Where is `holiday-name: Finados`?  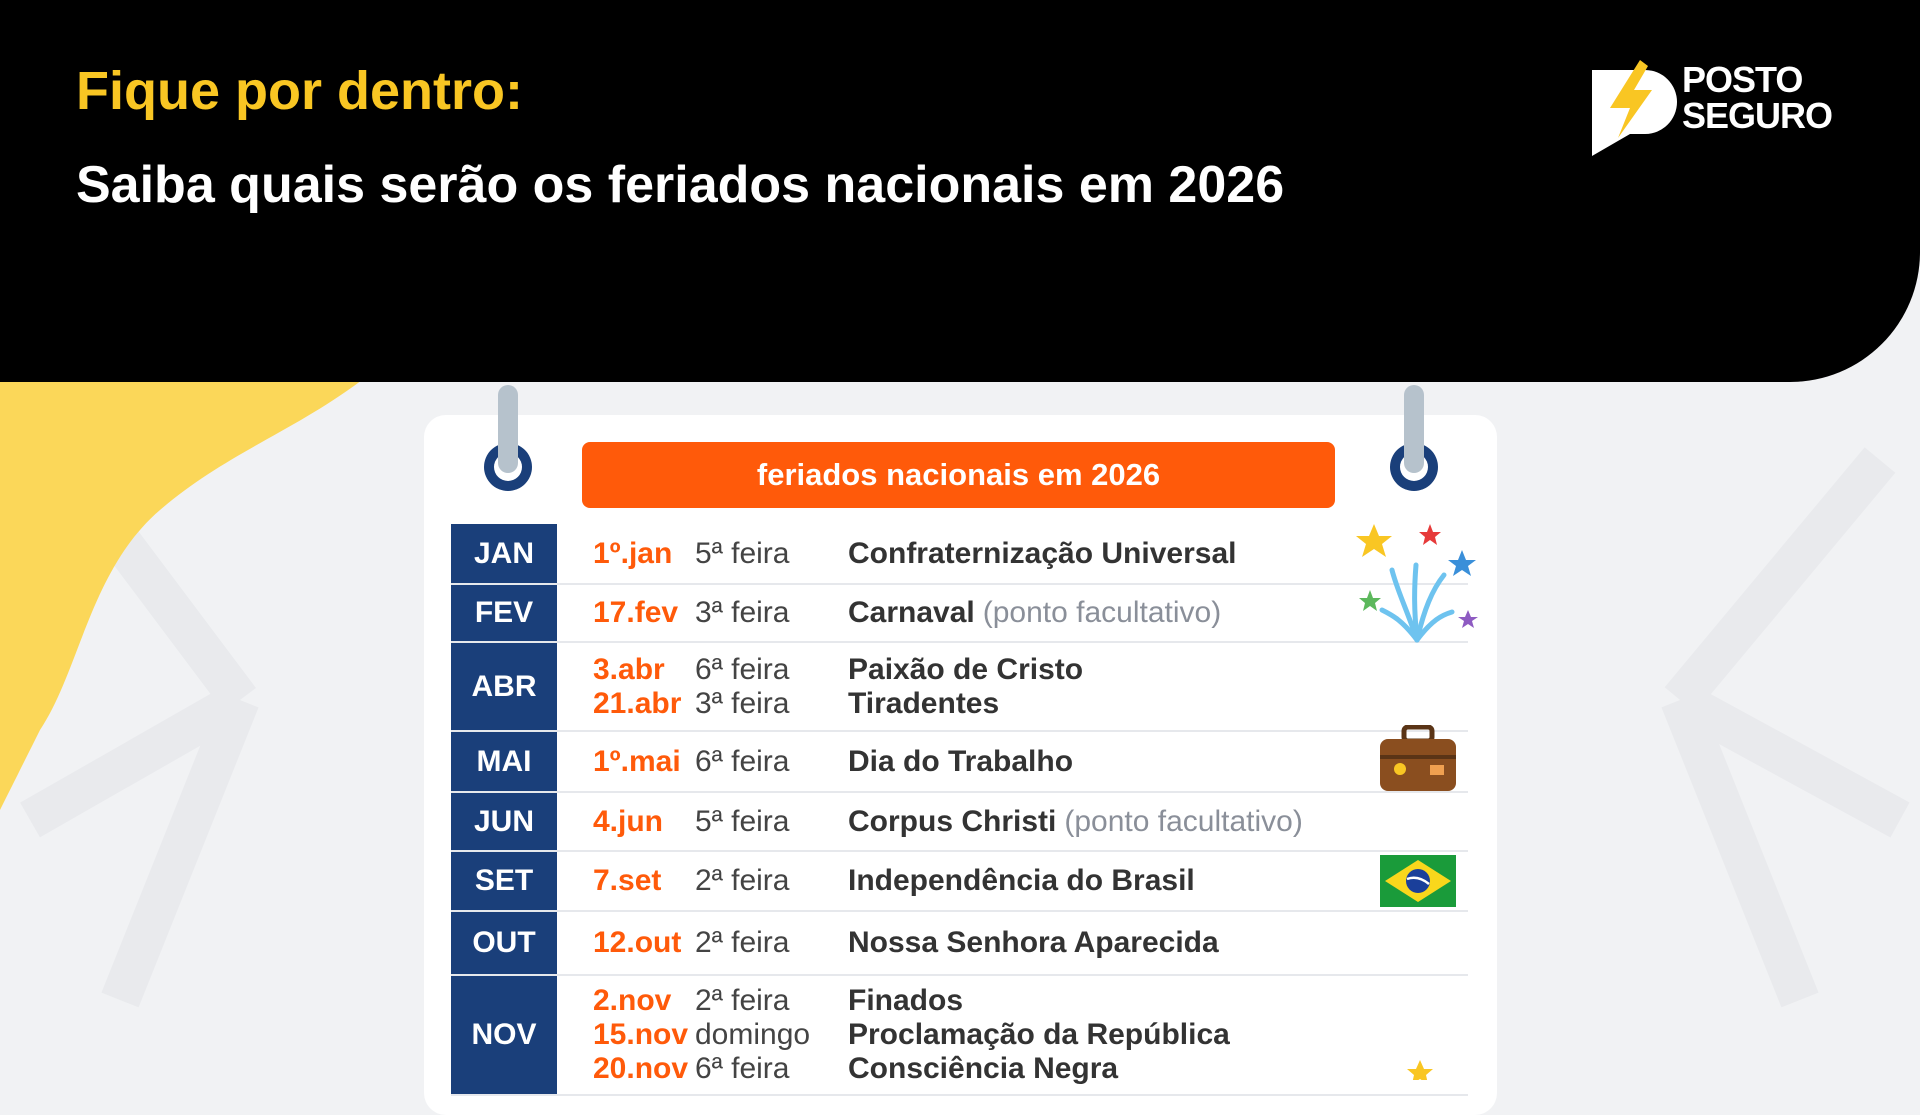 holiday-name: Finados is located at coordinates (906, 1000).